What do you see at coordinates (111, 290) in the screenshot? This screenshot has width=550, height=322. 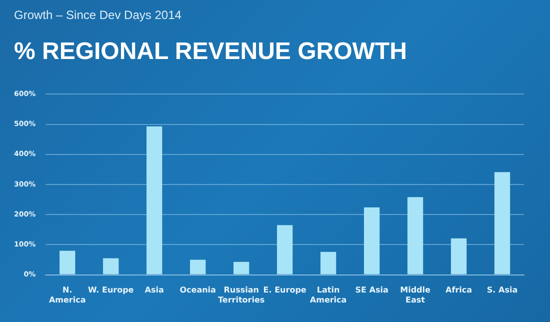 I see `x-tick-label: W. Europe` at bounding box center [111, 290].